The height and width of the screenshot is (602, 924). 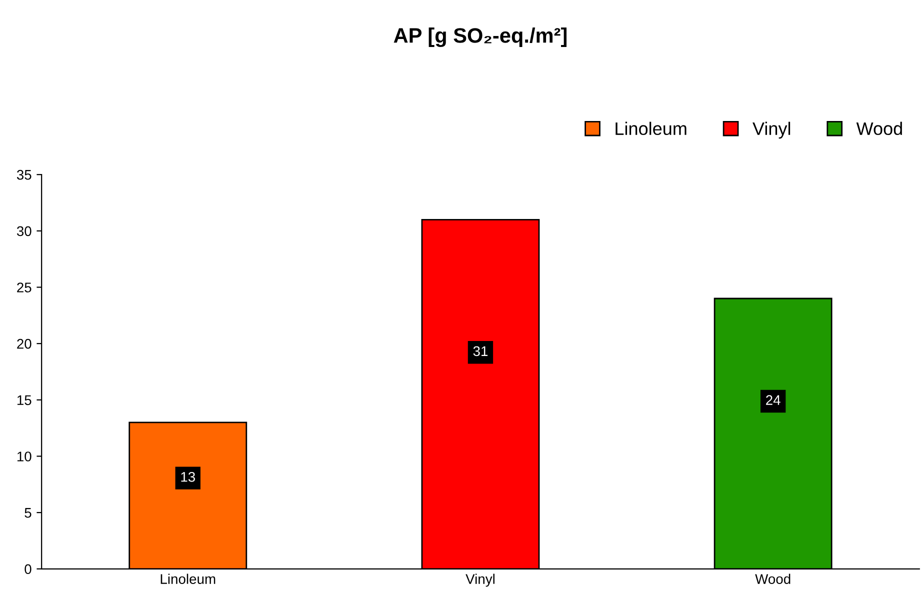 I want to click on x-tick-label: Vinyl, so click(x=480, y=580).